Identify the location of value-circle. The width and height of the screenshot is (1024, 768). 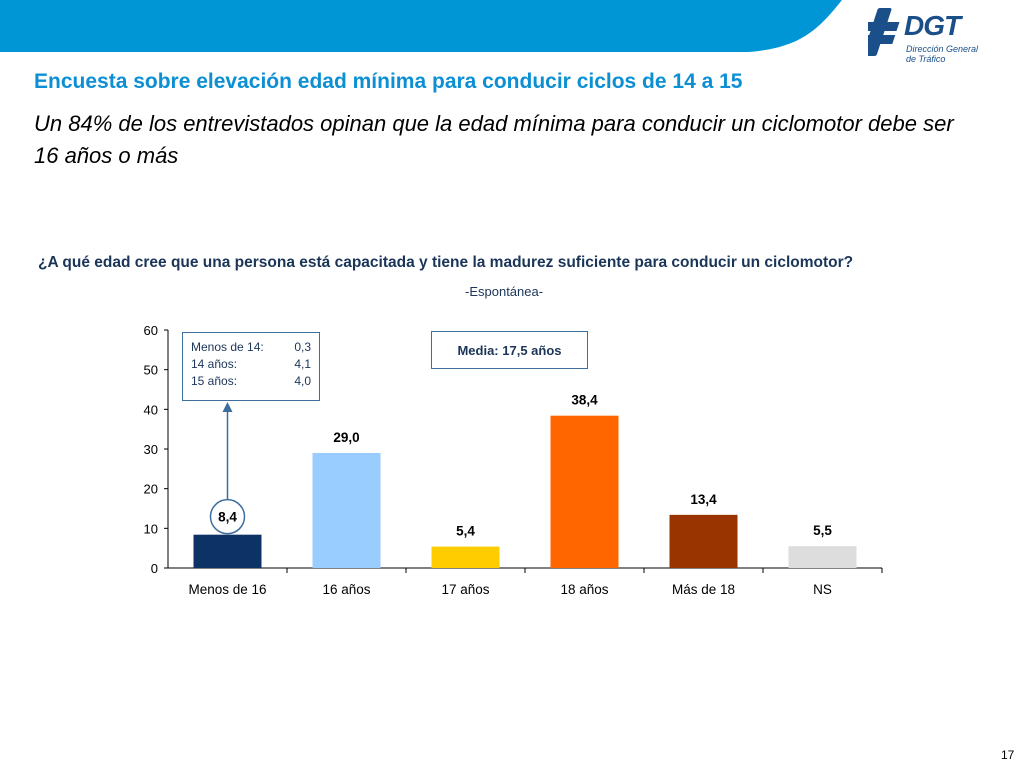
(227, 516).